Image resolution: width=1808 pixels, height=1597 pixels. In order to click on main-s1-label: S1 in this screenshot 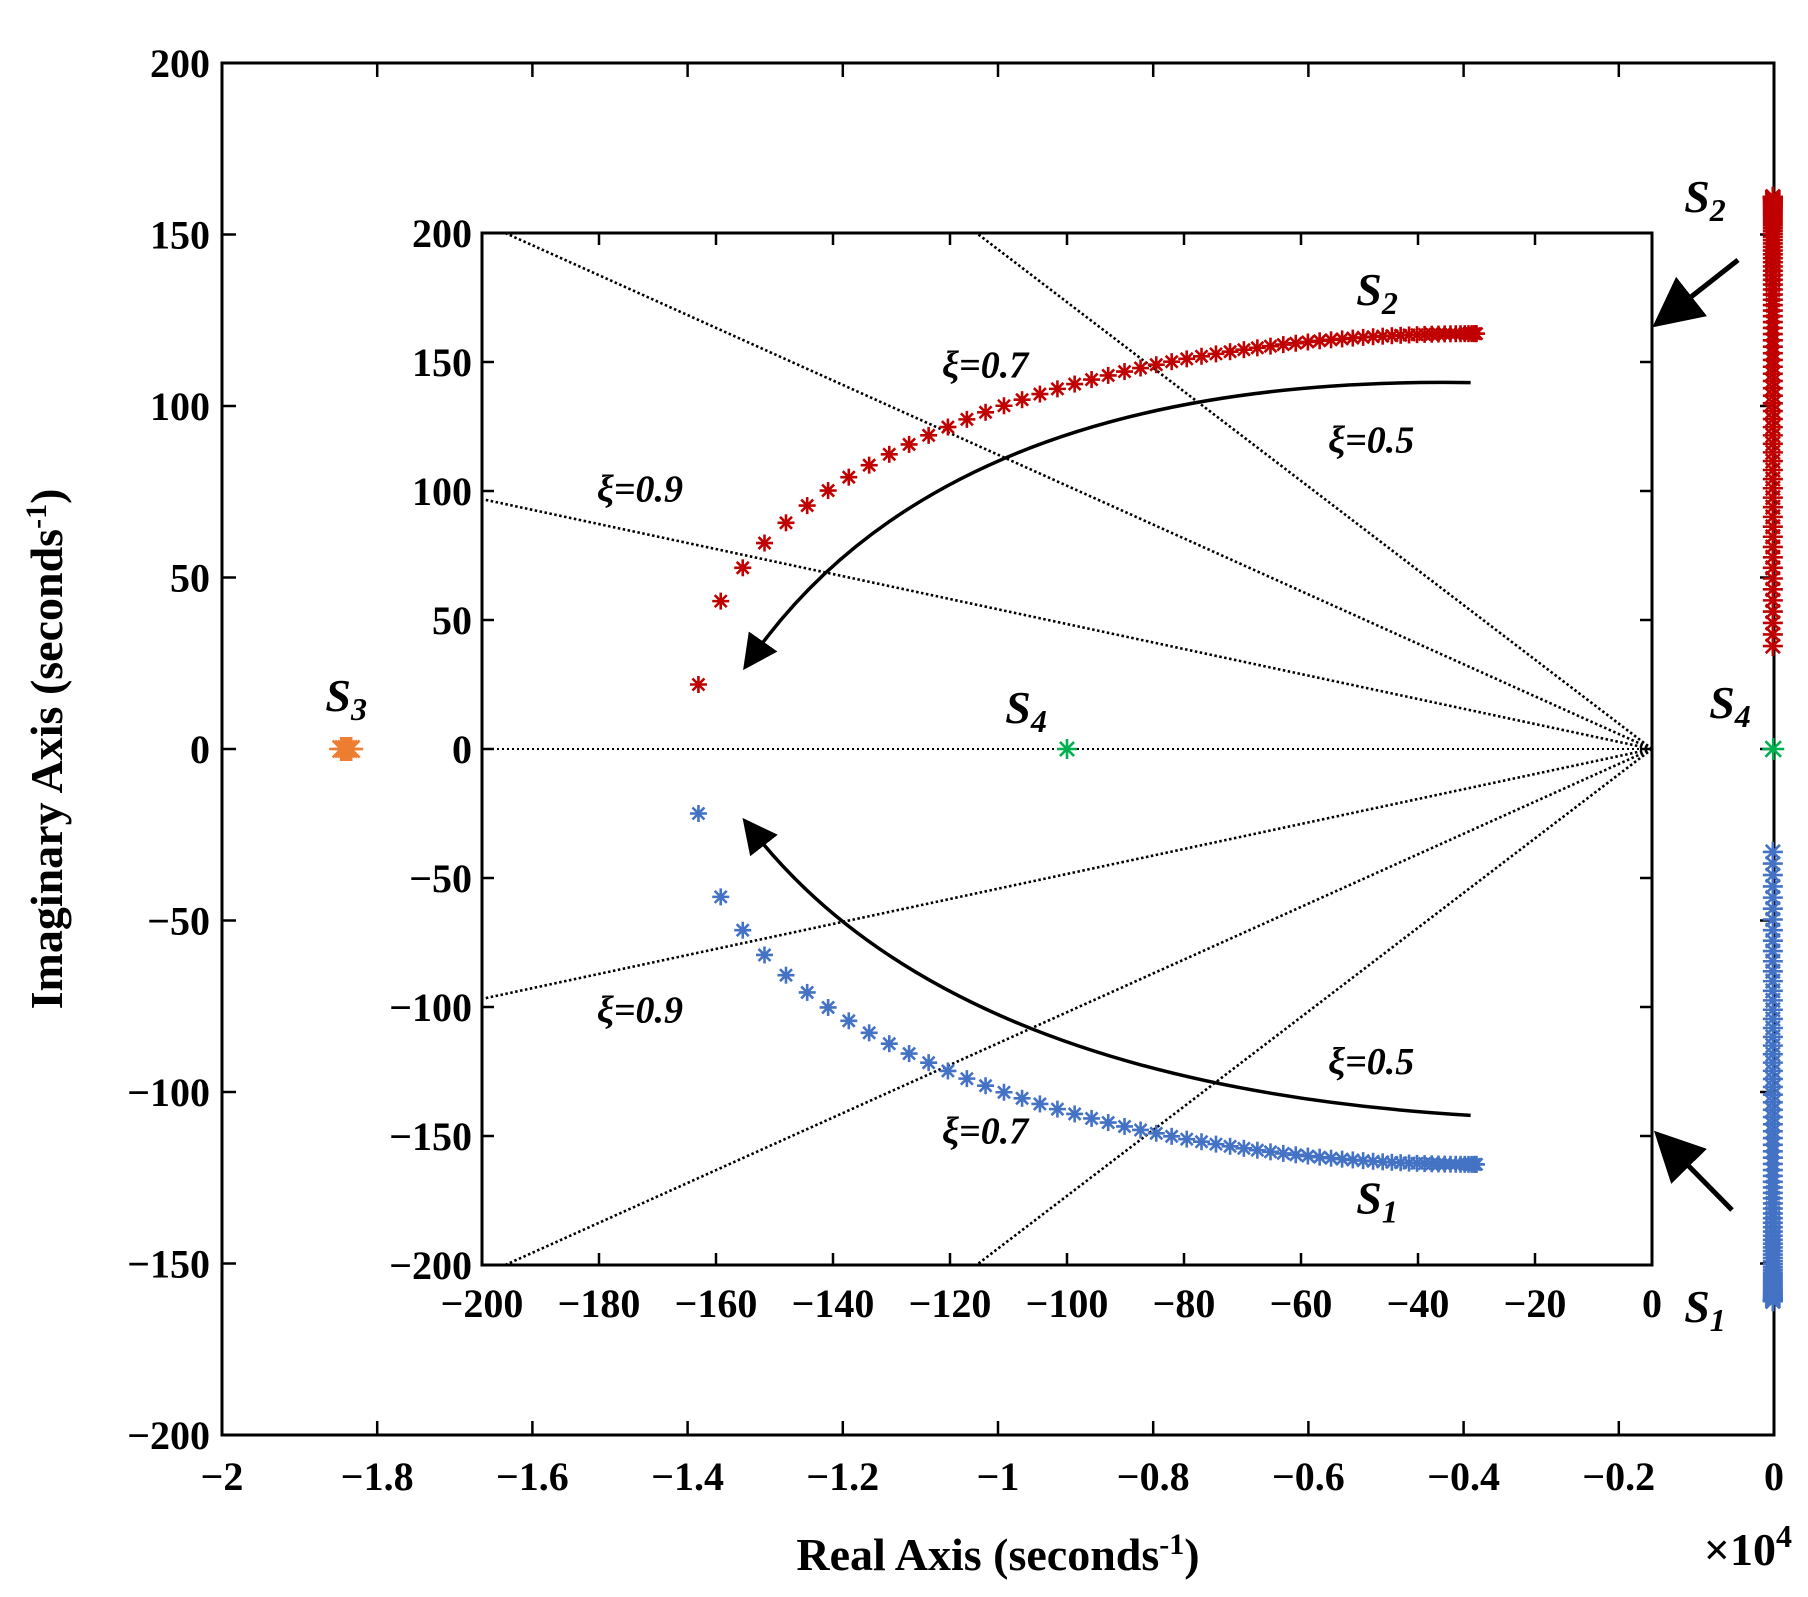, I will do `click(1705, 1309)`.